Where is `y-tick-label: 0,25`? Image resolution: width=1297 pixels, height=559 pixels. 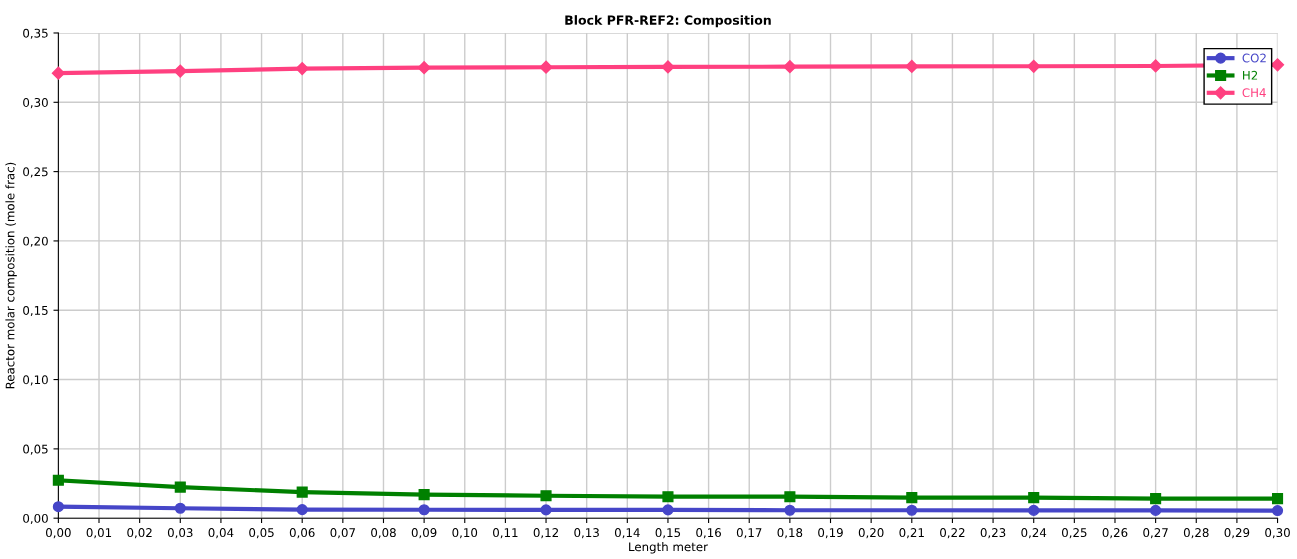
y-tick-label: 0,25 is located at coordinates (35, 172).